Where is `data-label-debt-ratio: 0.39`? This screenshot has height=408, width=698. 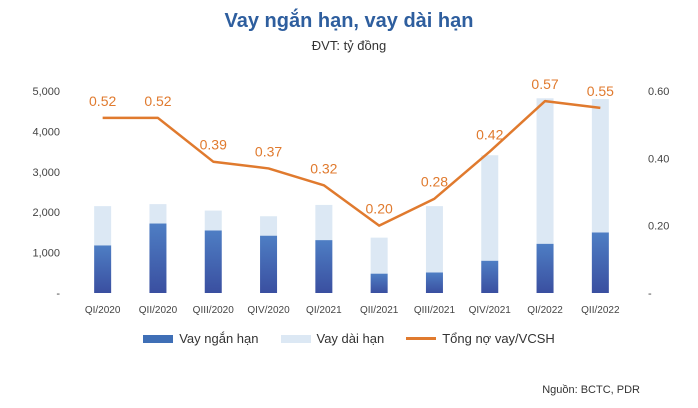
data-label-debt-ratio: 0.39 is located at coordinates (213, 145).